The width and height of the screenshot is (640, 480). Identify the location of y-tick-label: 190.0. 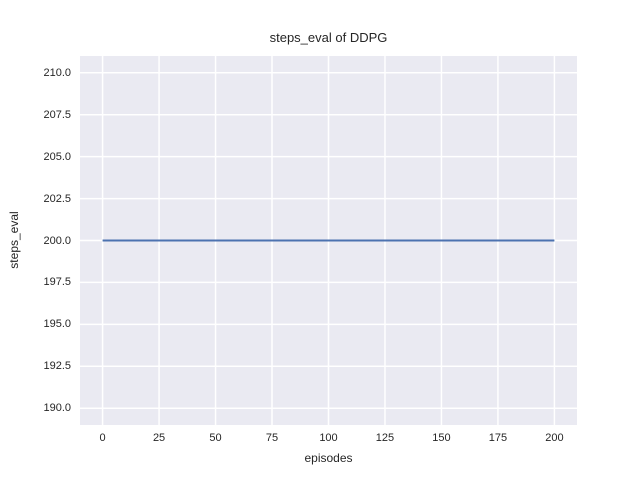
(57, 408).